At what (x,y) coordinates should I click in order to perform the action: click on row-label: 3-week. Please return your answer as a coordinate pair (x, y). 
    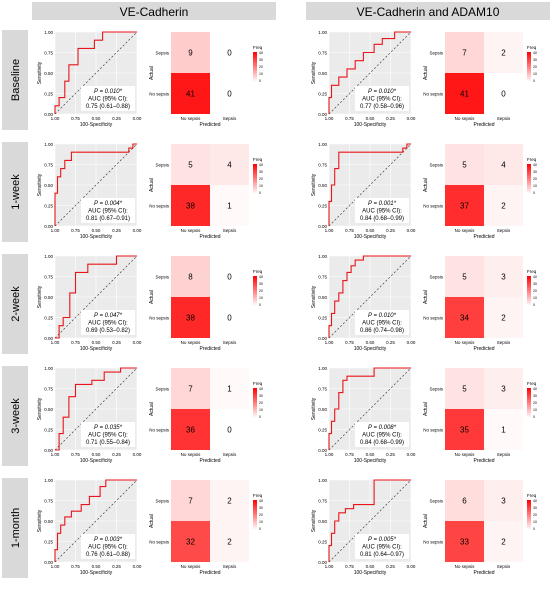
    Looking at the image, I should click on (16, 416).